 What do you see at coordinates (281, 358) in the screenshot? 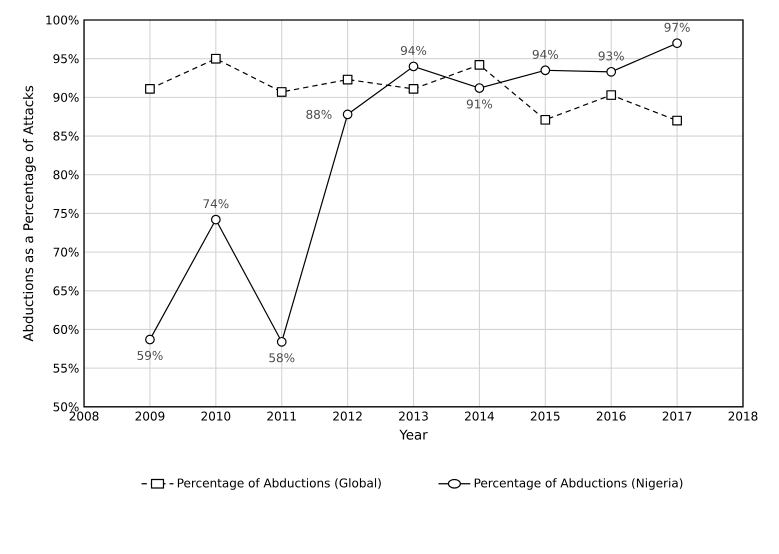
I see `data-label: 58%` at bounding box center [281, 358].